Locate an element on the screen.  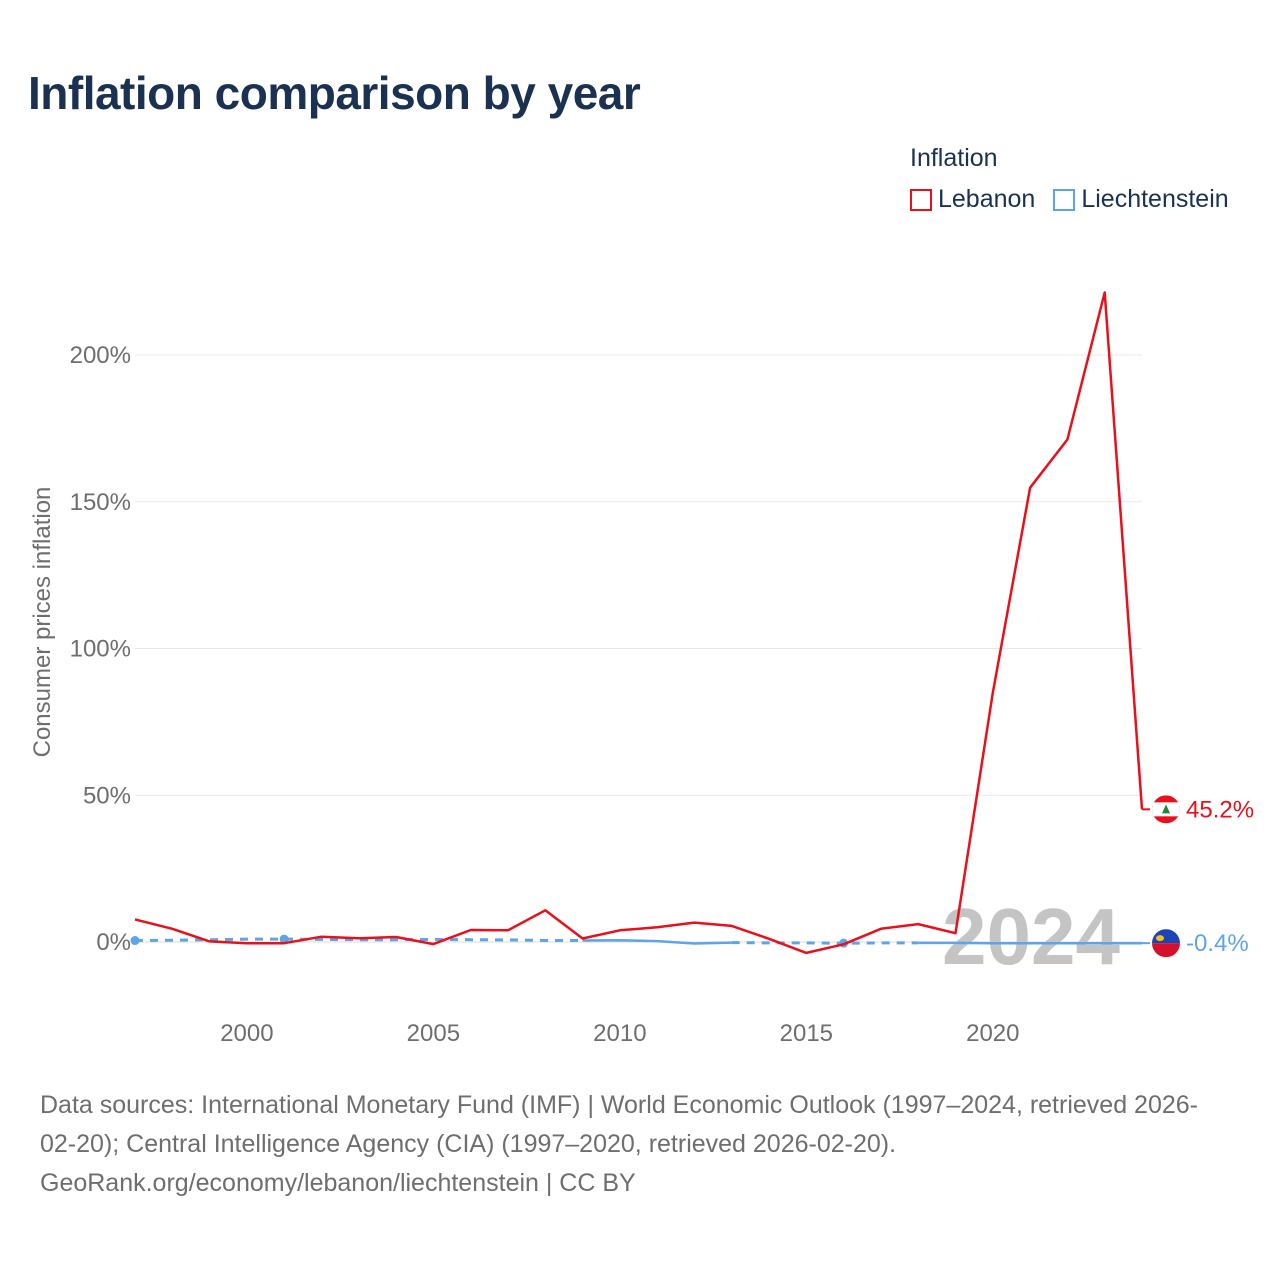
y-tick-label: 100% is located at coordinates (100, 649).